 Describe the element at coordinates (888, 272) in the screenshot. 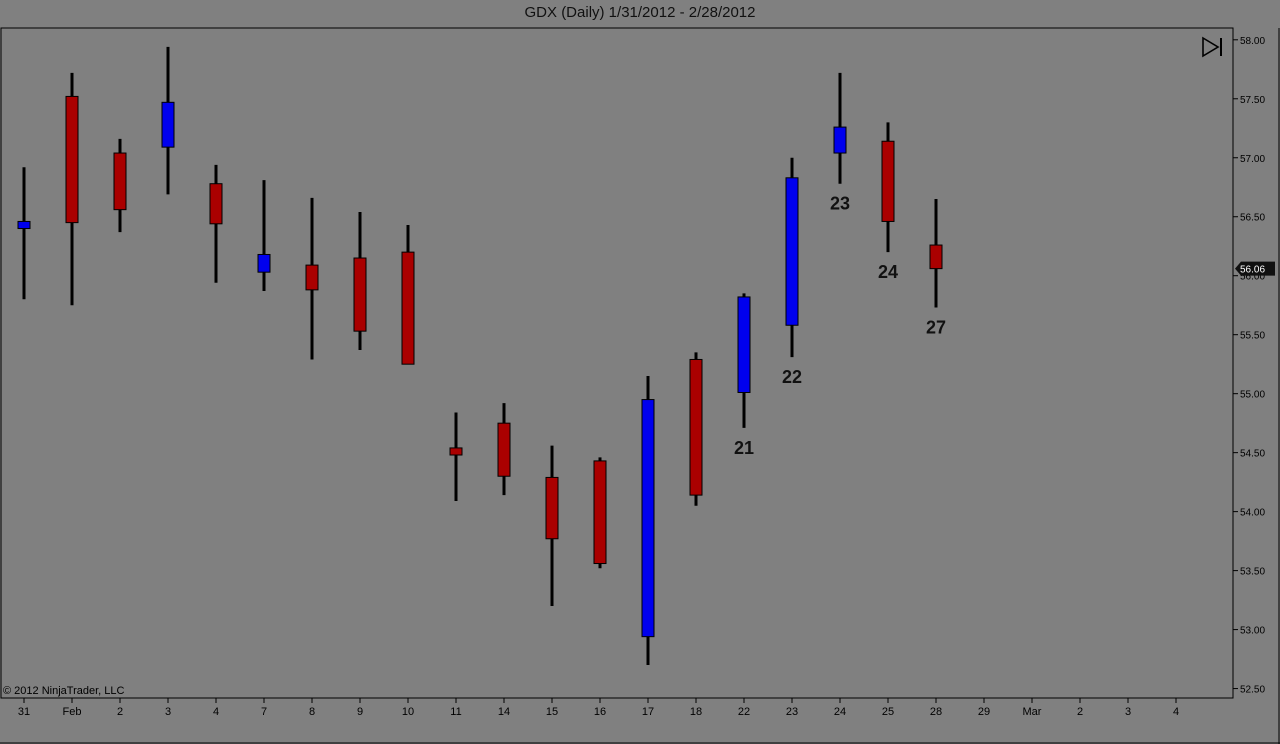

I see `candle-label: 24` at that location.